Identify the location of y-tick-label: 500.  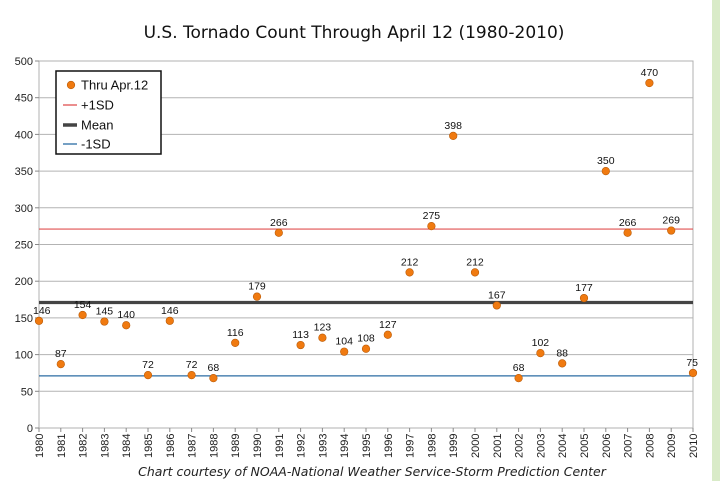
(24, 62).